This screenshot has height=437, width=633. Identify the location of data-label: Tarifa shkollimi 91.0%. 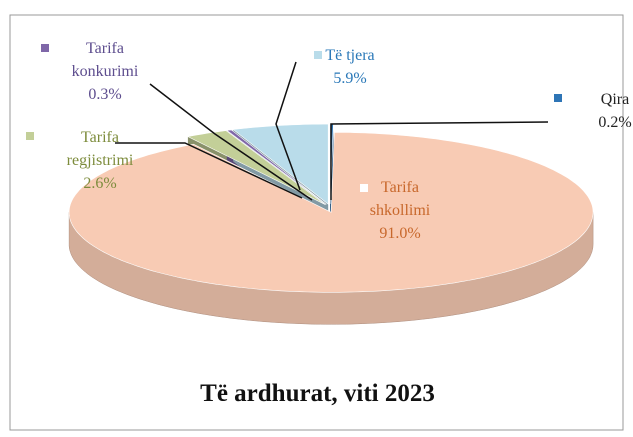
(400, 210).